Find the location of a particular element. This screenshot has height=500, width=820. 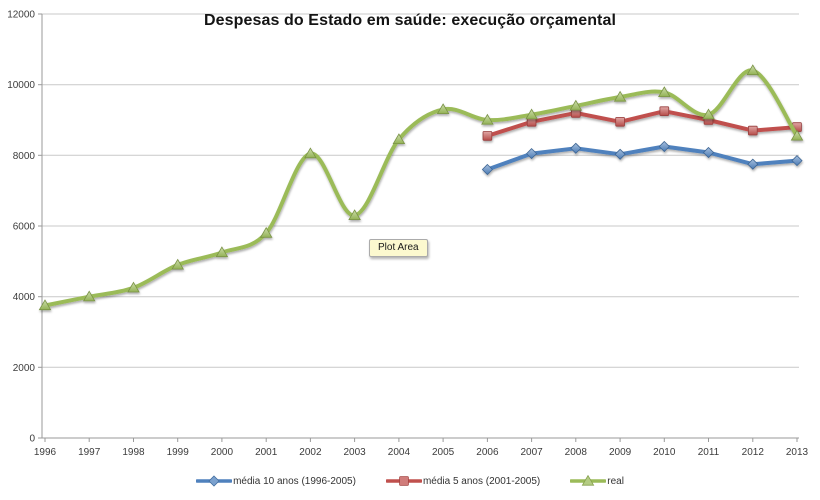

x-tick-label-2007: 2007 is located at coordinates (531, 452).